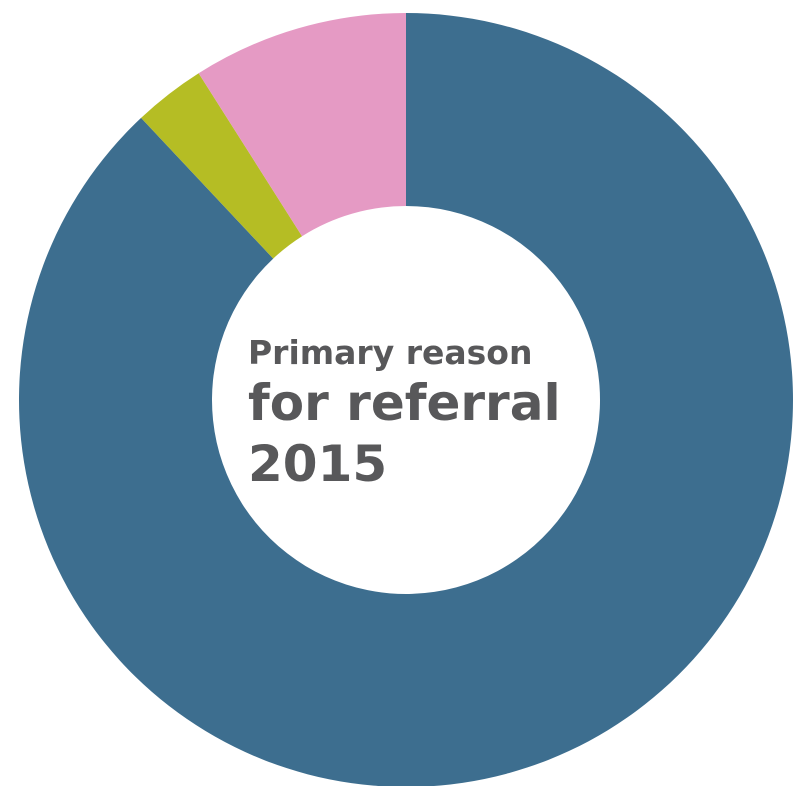 Image resolution: width=795 pixels, height=786 pixels. I want to click on chart-title-line: 2015, so click(317, 464).